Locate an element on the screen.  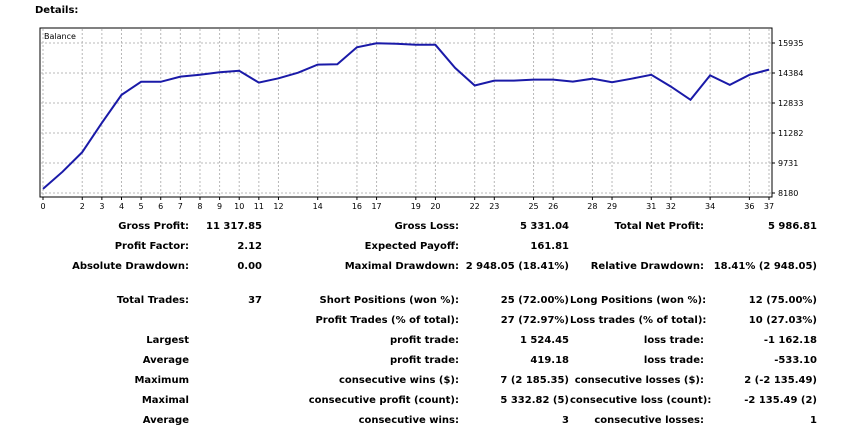
relative-drawdown-value: 18.41% (2 948.05) is located at coordinates (765, 266).